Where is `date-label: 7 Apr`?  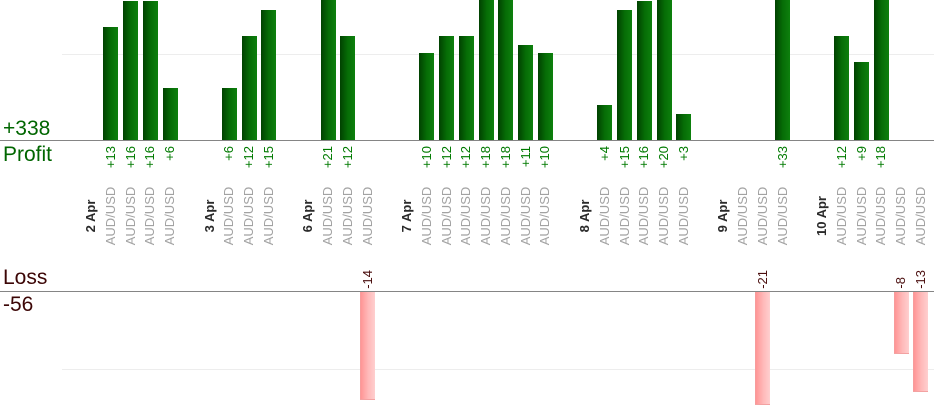 date-label: 7 Apr is located at coordinates (407, 216).